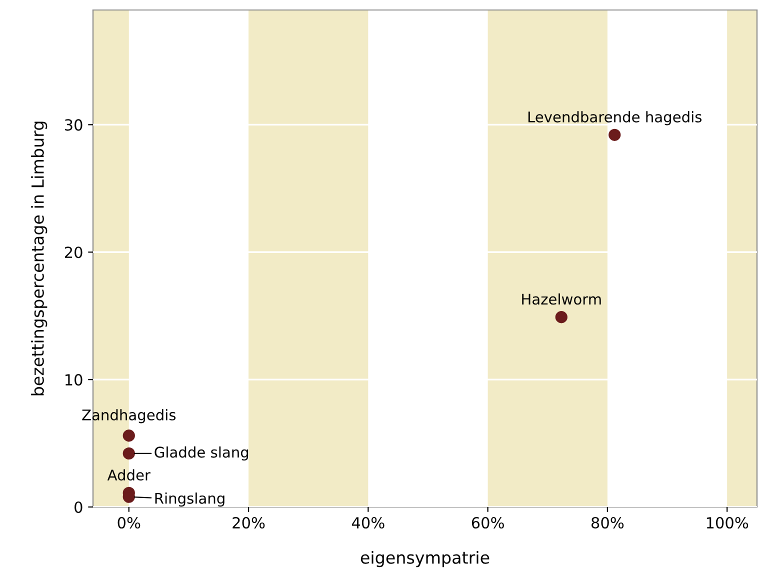 The image size is (761, 580). What do you see at coordinates (615, 118) in the screenshot?
I see `annotation: Levendbarende hagedis` at bounding box center [615, 118].